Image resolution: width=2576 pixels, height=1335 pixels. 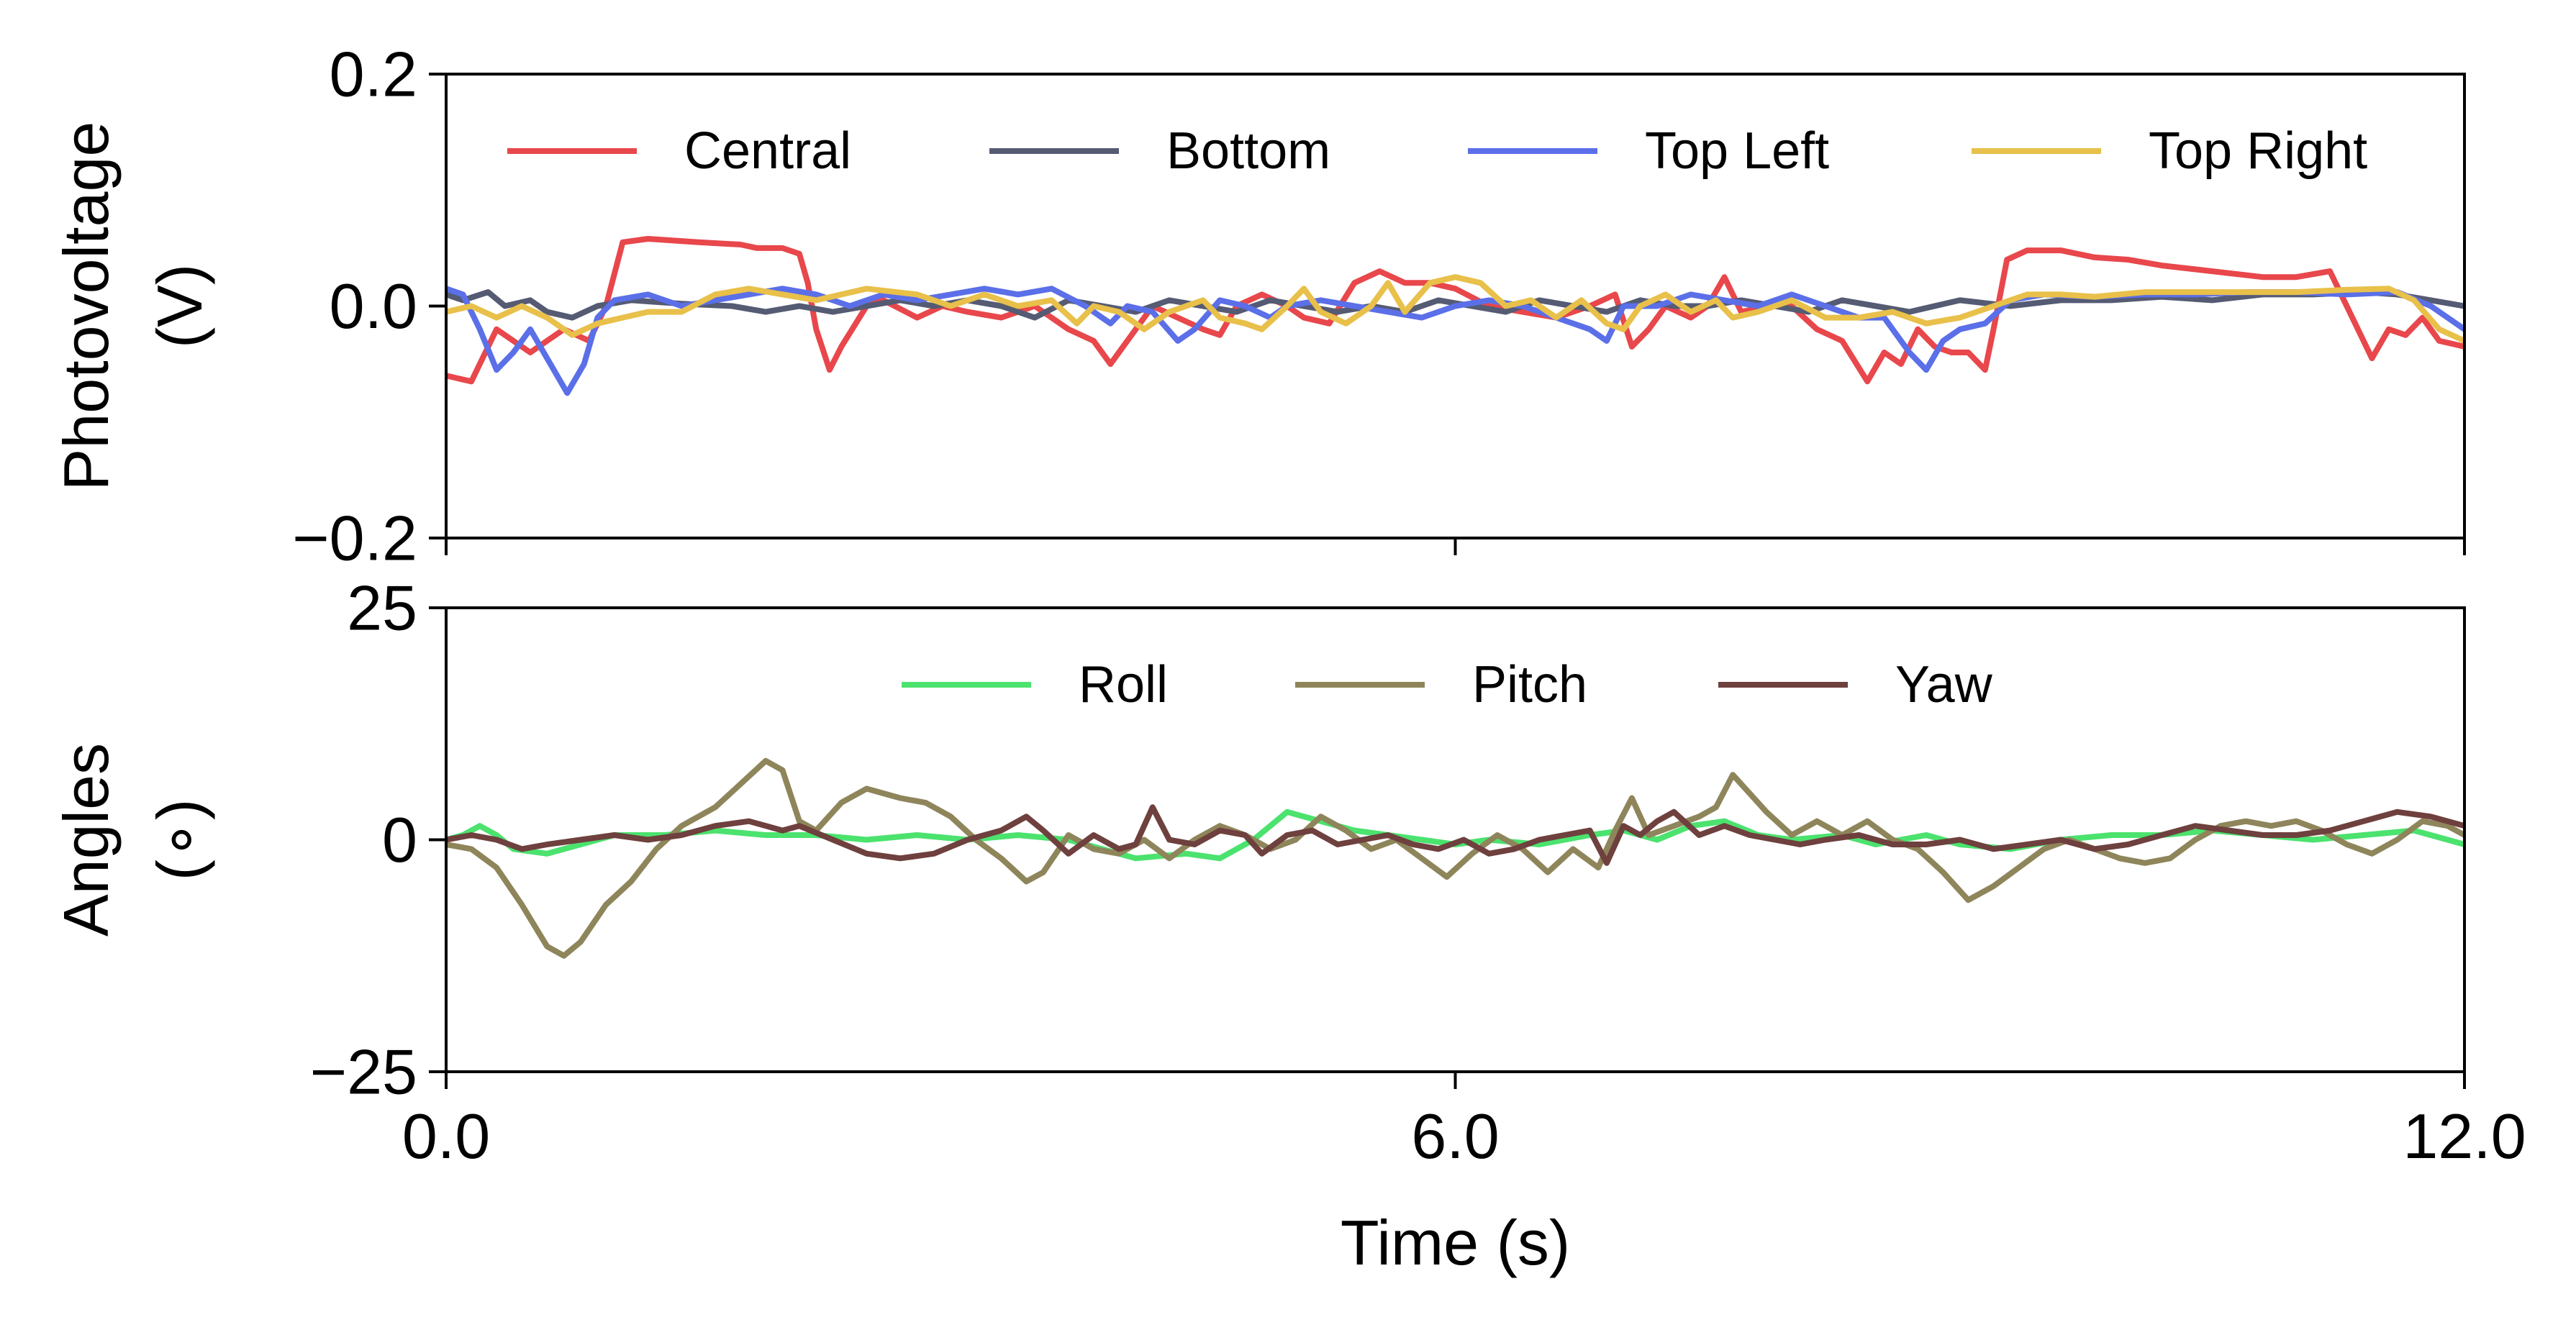 What do you see at coordinates (1455, 1242) in the screenshot?
I see `x-axis-label: Time (s)` at bounding box center [1455, 1242].